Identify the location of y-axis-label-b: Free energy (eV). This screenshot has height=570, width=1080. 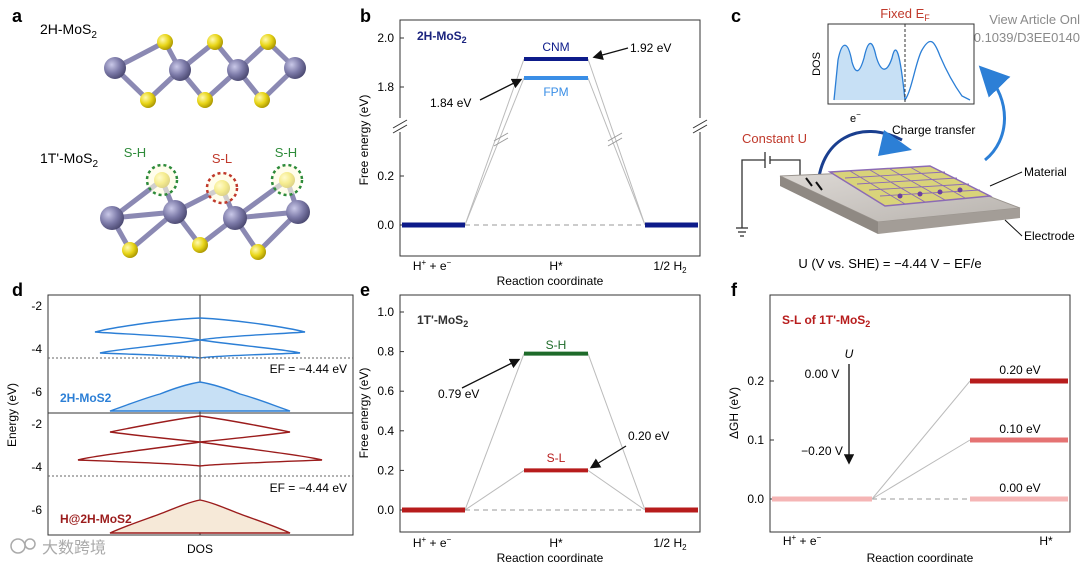
(364, 140).